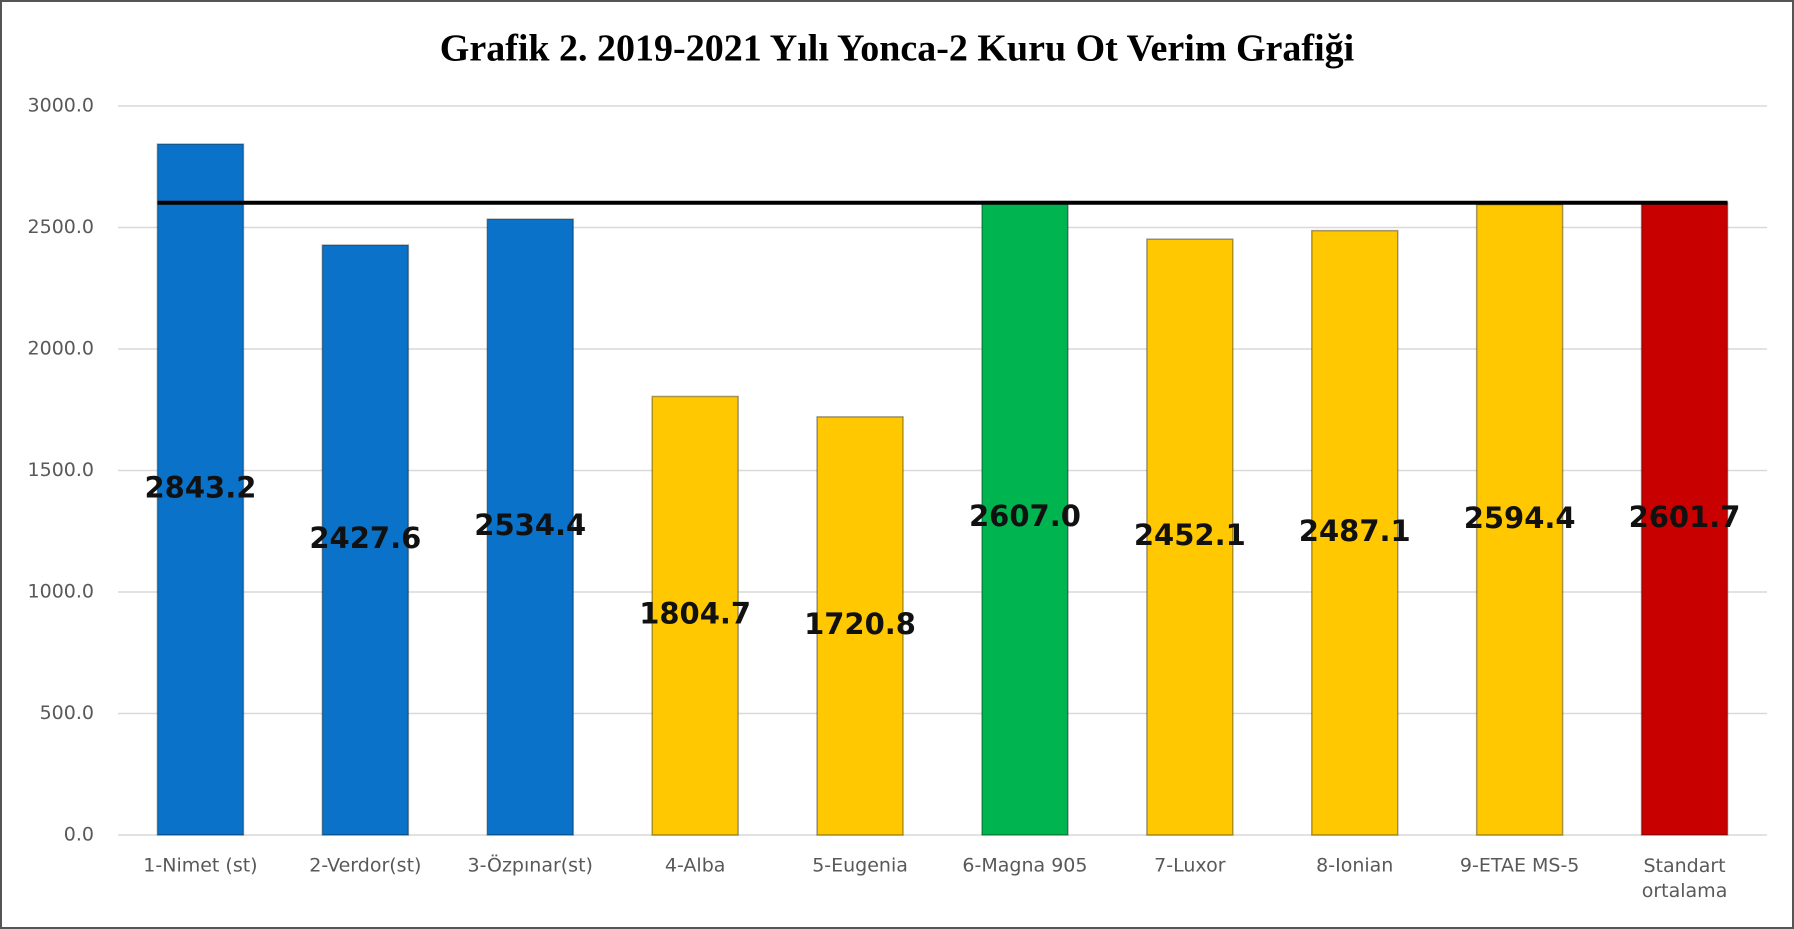 Image resolution: width=1794 pixels, height=929 pixels. Describe the element at coordinates (530, 865) in the screenshot. I see `x-tick-label: 3-Özpınar(st)` at that location.